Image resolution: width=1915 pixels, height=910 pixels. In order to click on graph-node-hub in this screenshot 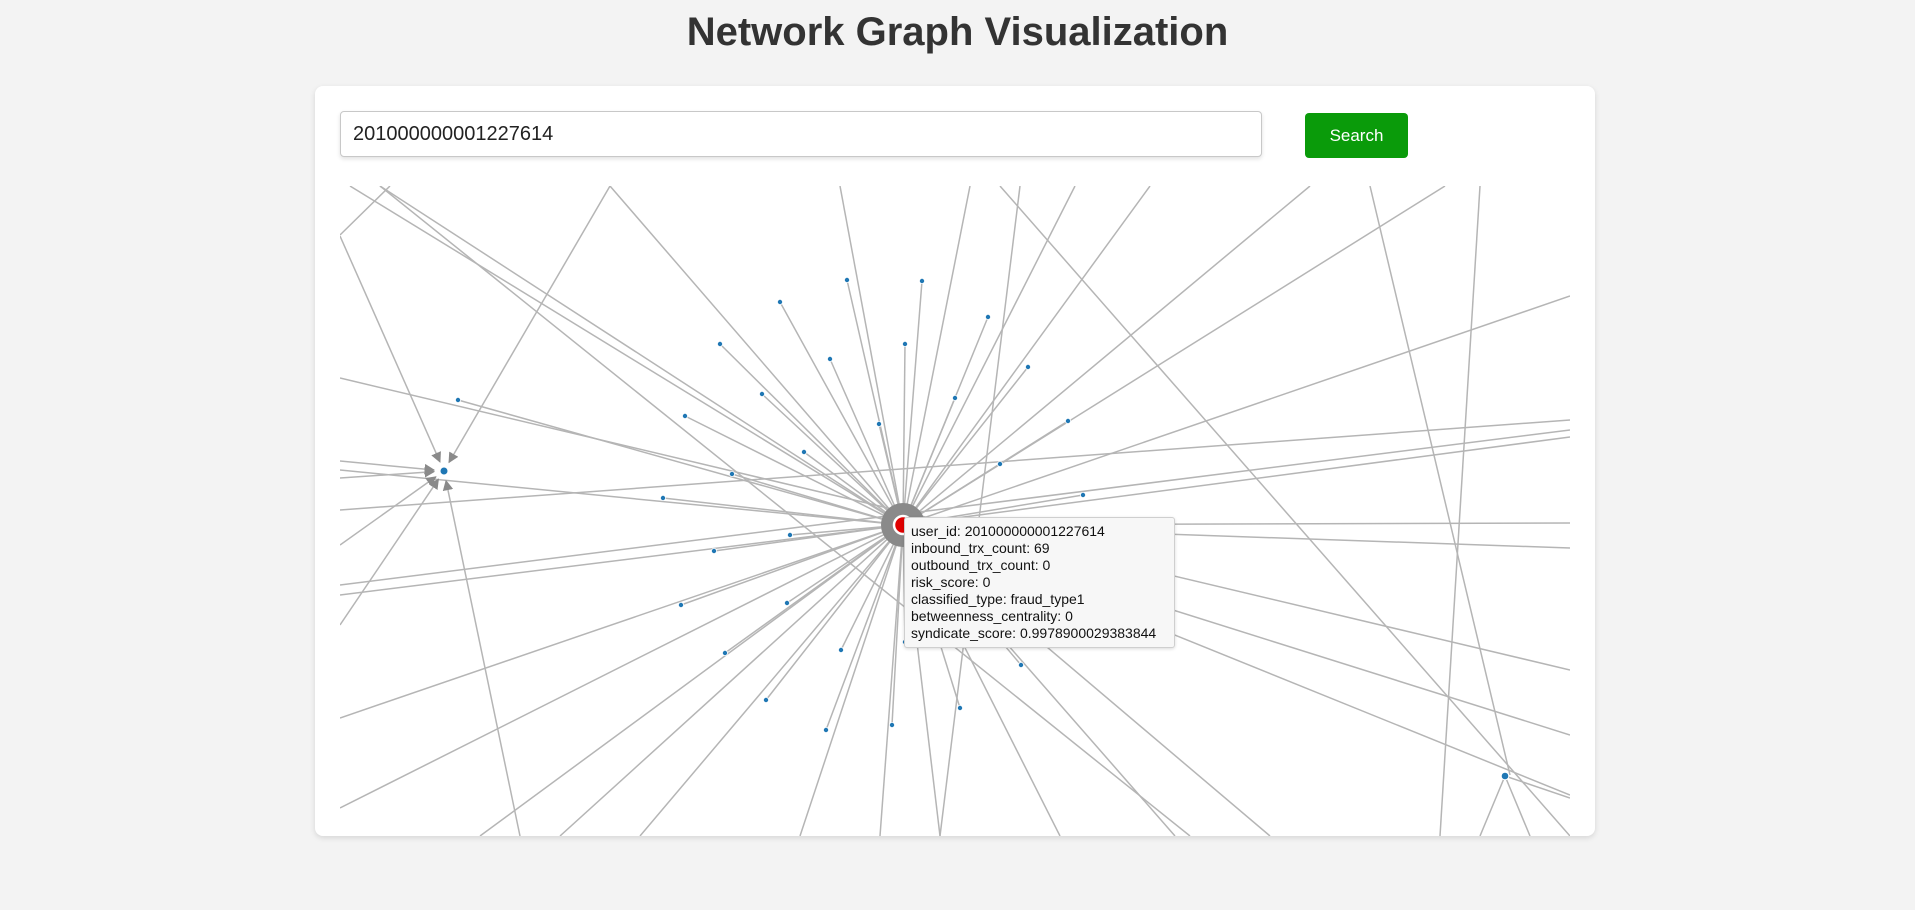, I will do `click(444, 471)`.